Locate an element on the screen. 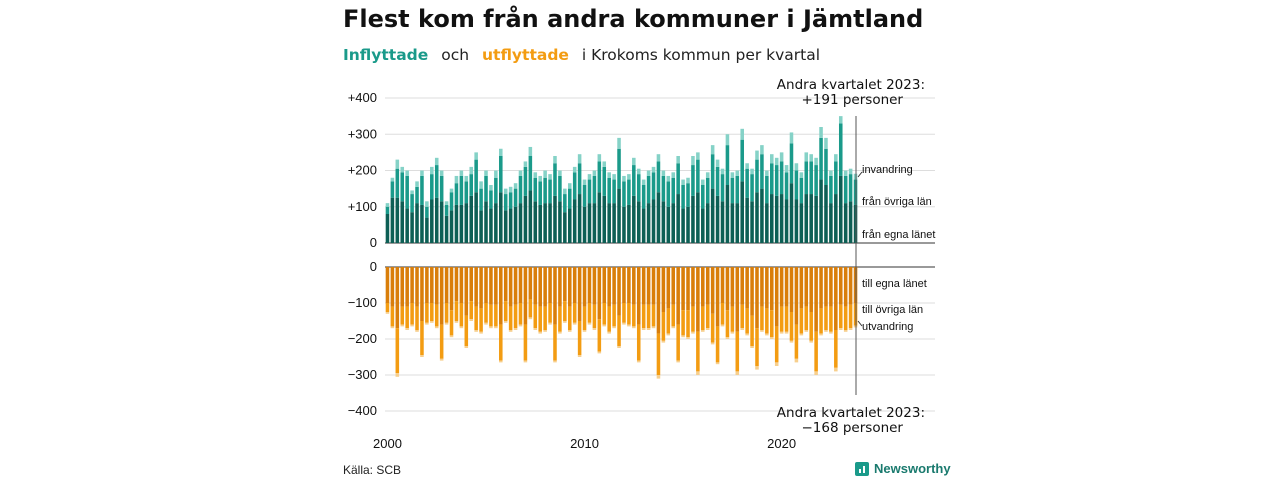 Image resolution: width=1280 pixels, height=480 pixels. newsworthy-logo: Newsworthy is located at coordinates (903, 468).